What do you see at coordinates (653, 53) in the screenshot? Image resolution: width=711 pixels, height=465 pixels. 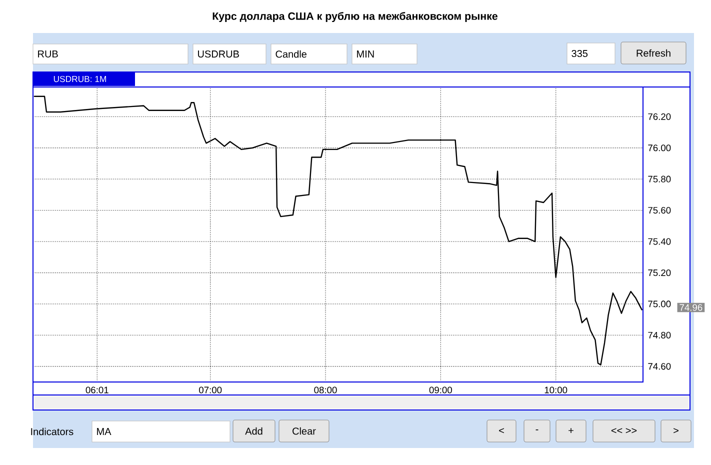 I see `text: Refresh` at bounding box center [653, 53].